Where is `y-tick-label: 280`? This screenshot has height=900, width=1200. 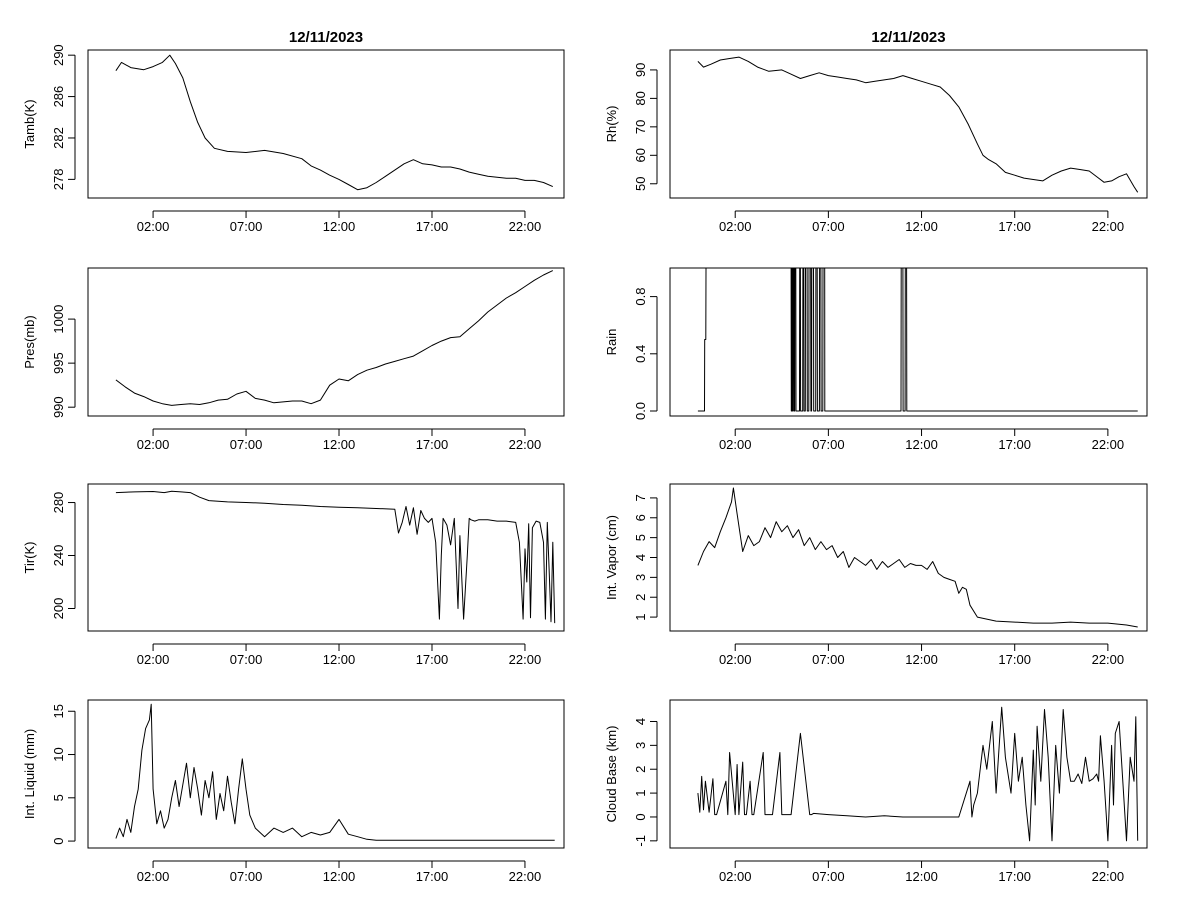 y-tick-label: 280 is located at coordinates (58, 503).